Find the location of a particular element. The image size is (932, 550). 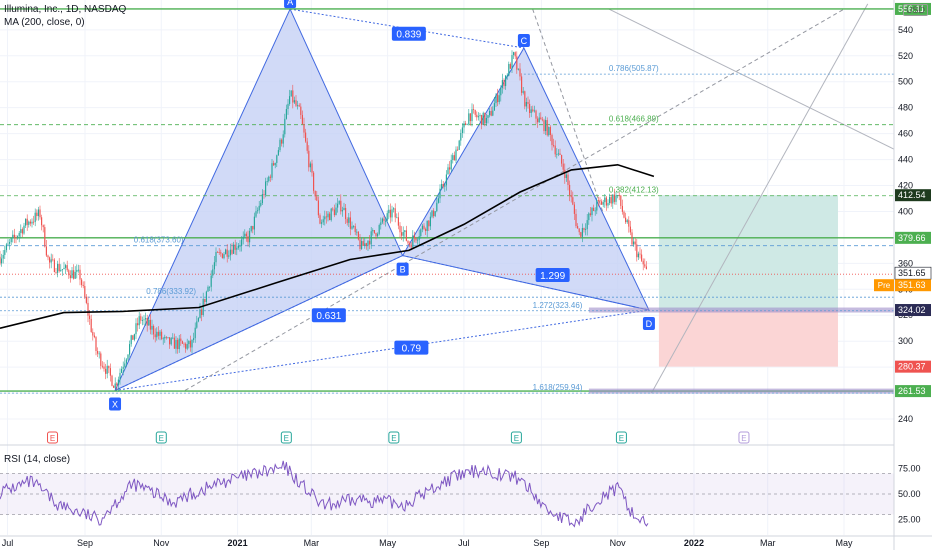

price-label-text: 556.11 is located at coordinates (911, 9).